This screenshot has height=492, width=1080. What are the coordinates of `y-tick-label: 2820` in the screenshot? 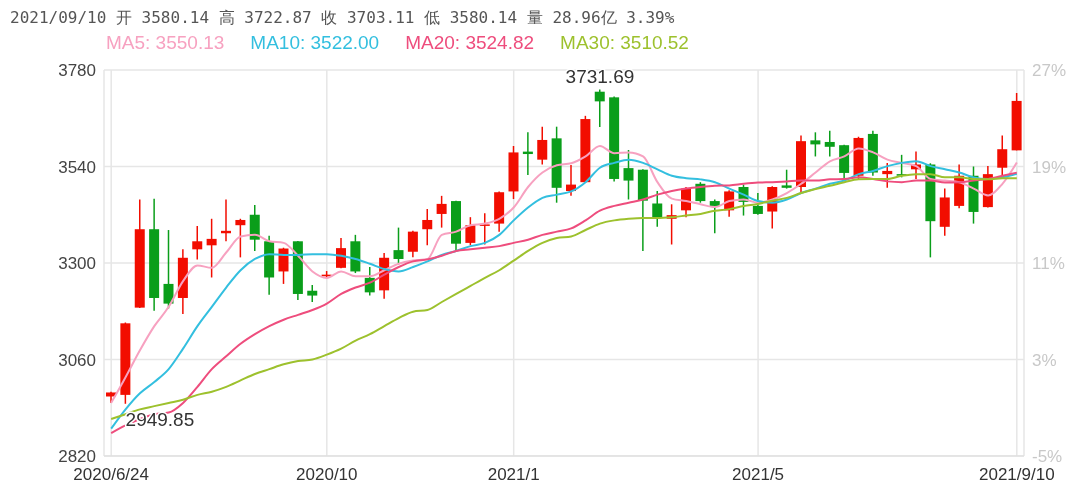 It's located at (77, 457).